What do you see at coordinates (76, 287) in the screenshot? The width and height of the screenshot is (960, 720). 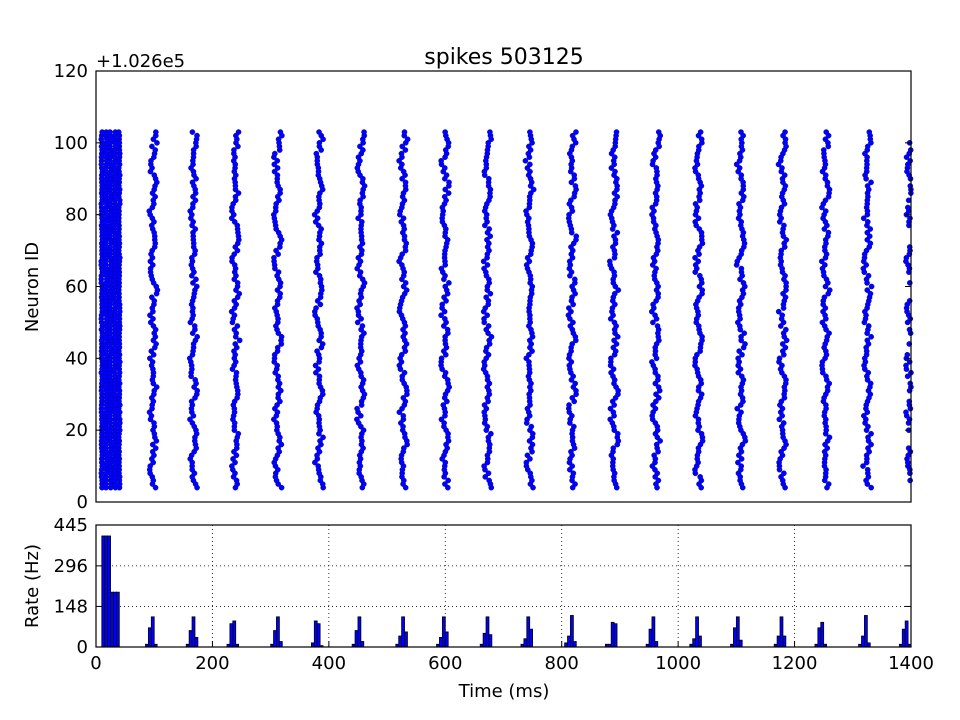 I see `raster-y-tick-label: 60` at bounding box center [76, 287].